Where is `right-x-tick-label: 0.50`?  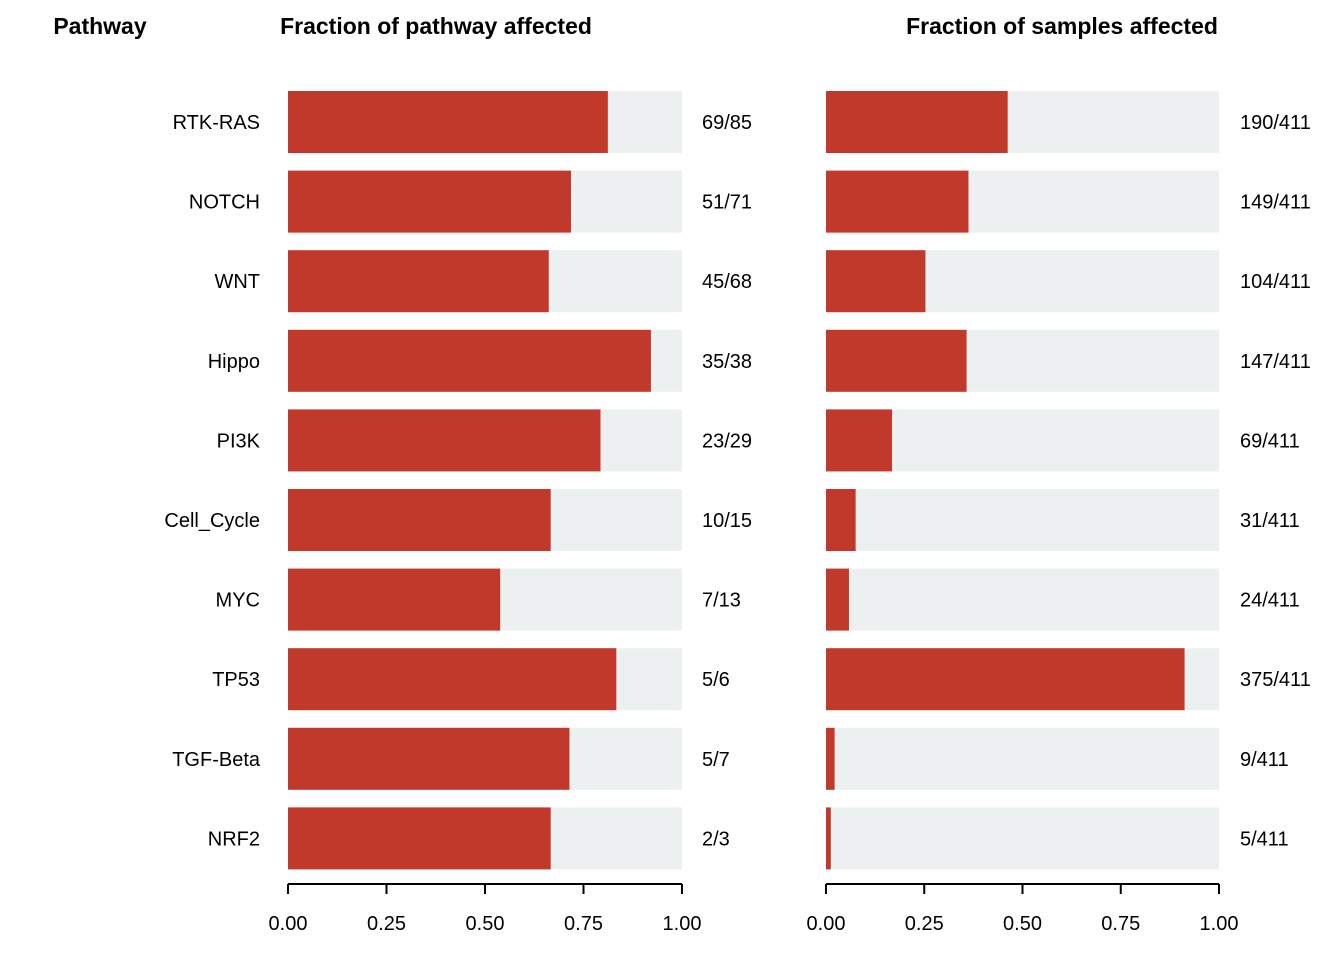
right-x-tick-label: 0.50 is located at coordinates (1022, 924).